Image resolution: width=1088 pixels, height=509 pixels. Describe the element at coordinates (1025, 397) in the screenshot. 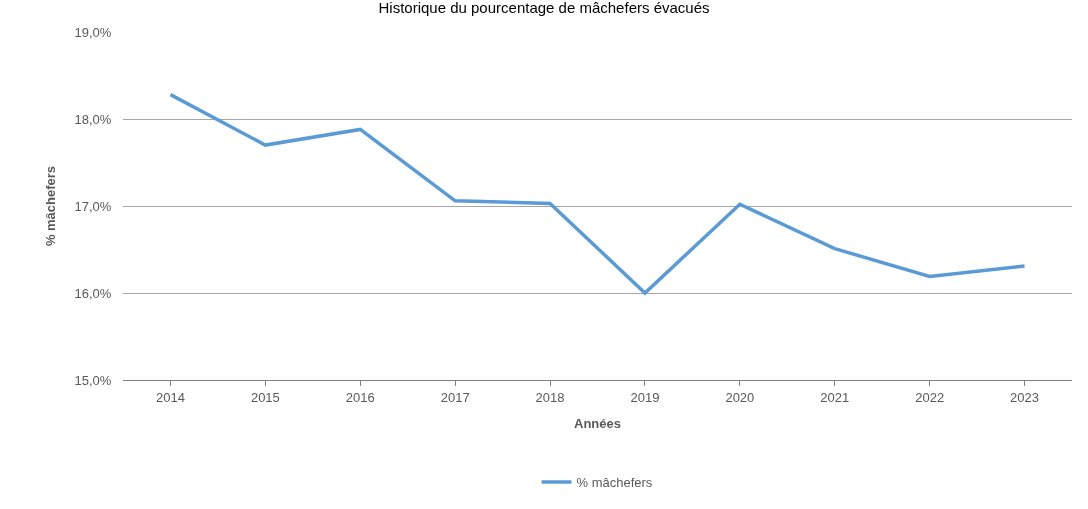

I see `x-tick-label: 2023` at that location.